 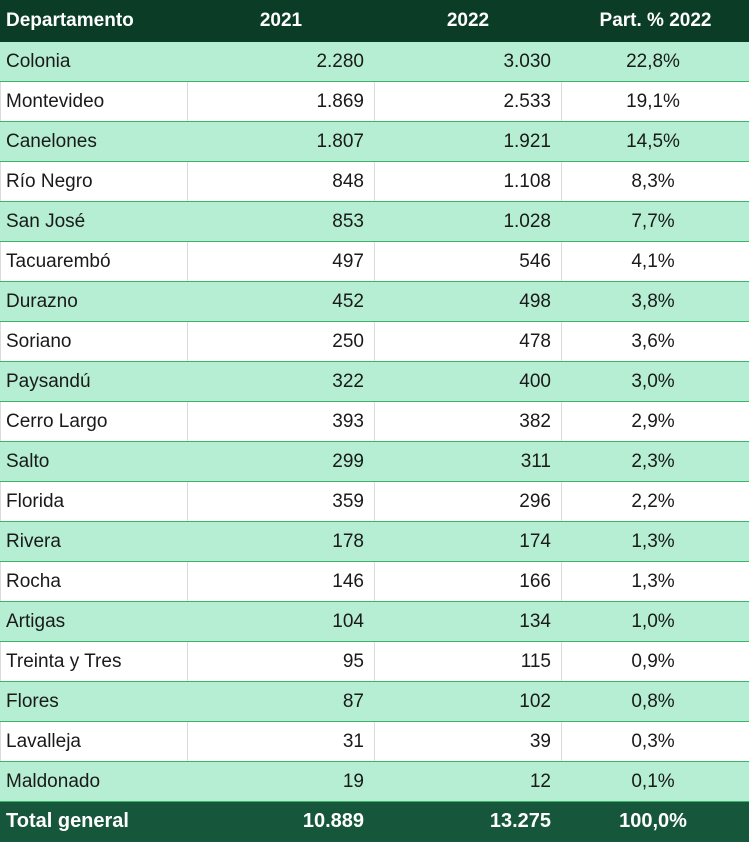 What do you see at coordinates (655, 302) in the screenshot?
I see `cell-part-2022: 3,8%` at bounding box center [655, 302].